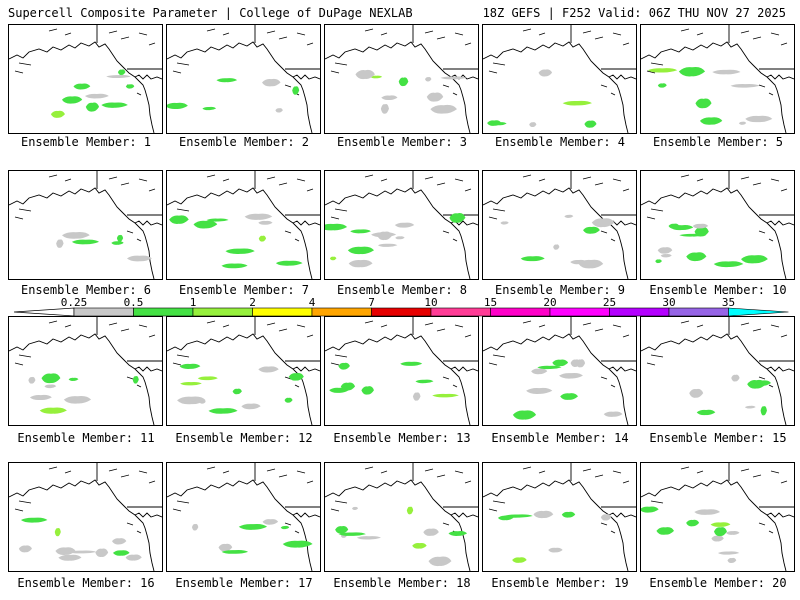 This screenshot has width=800, height=600. I want to click on ensemble-member-label: Ensemble Member: 6, so click(86, 290).